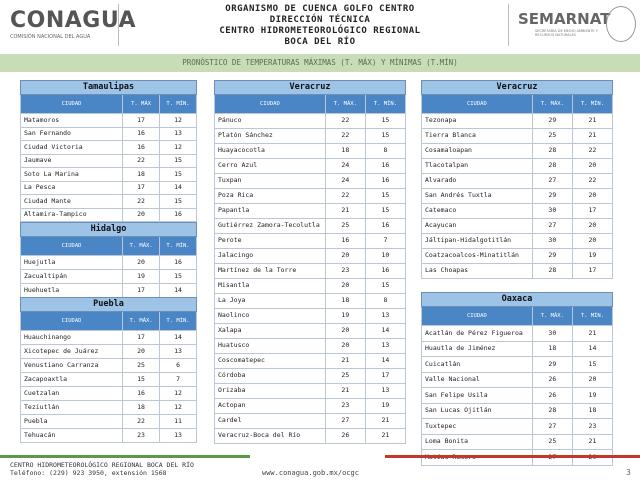 The height and width of the screenshot is (480, 640). I want to click on city: Orizaba, so click(270, 391).